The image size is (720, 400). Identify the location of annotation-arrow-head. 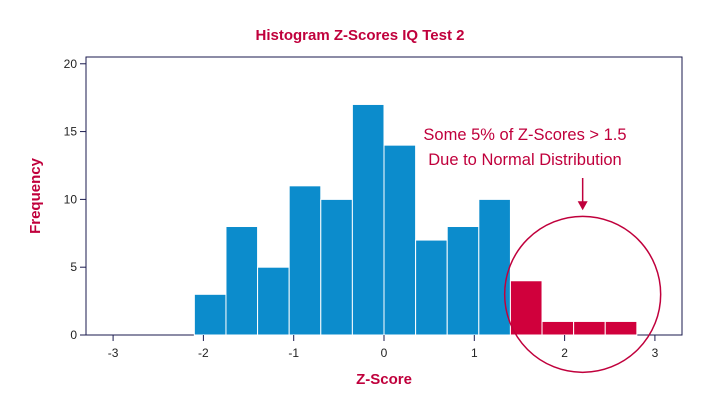
(582, 206).